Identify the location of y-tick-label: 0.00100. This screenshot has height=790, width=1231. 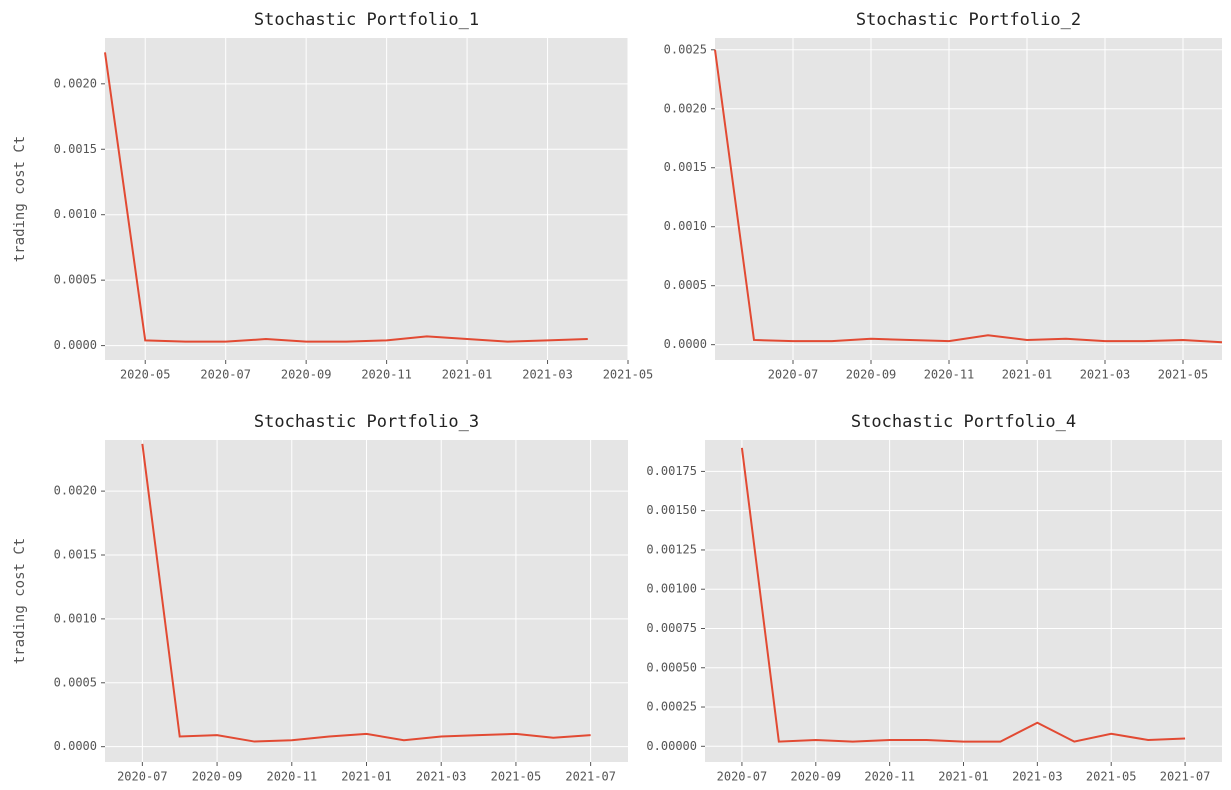
(671, 589).